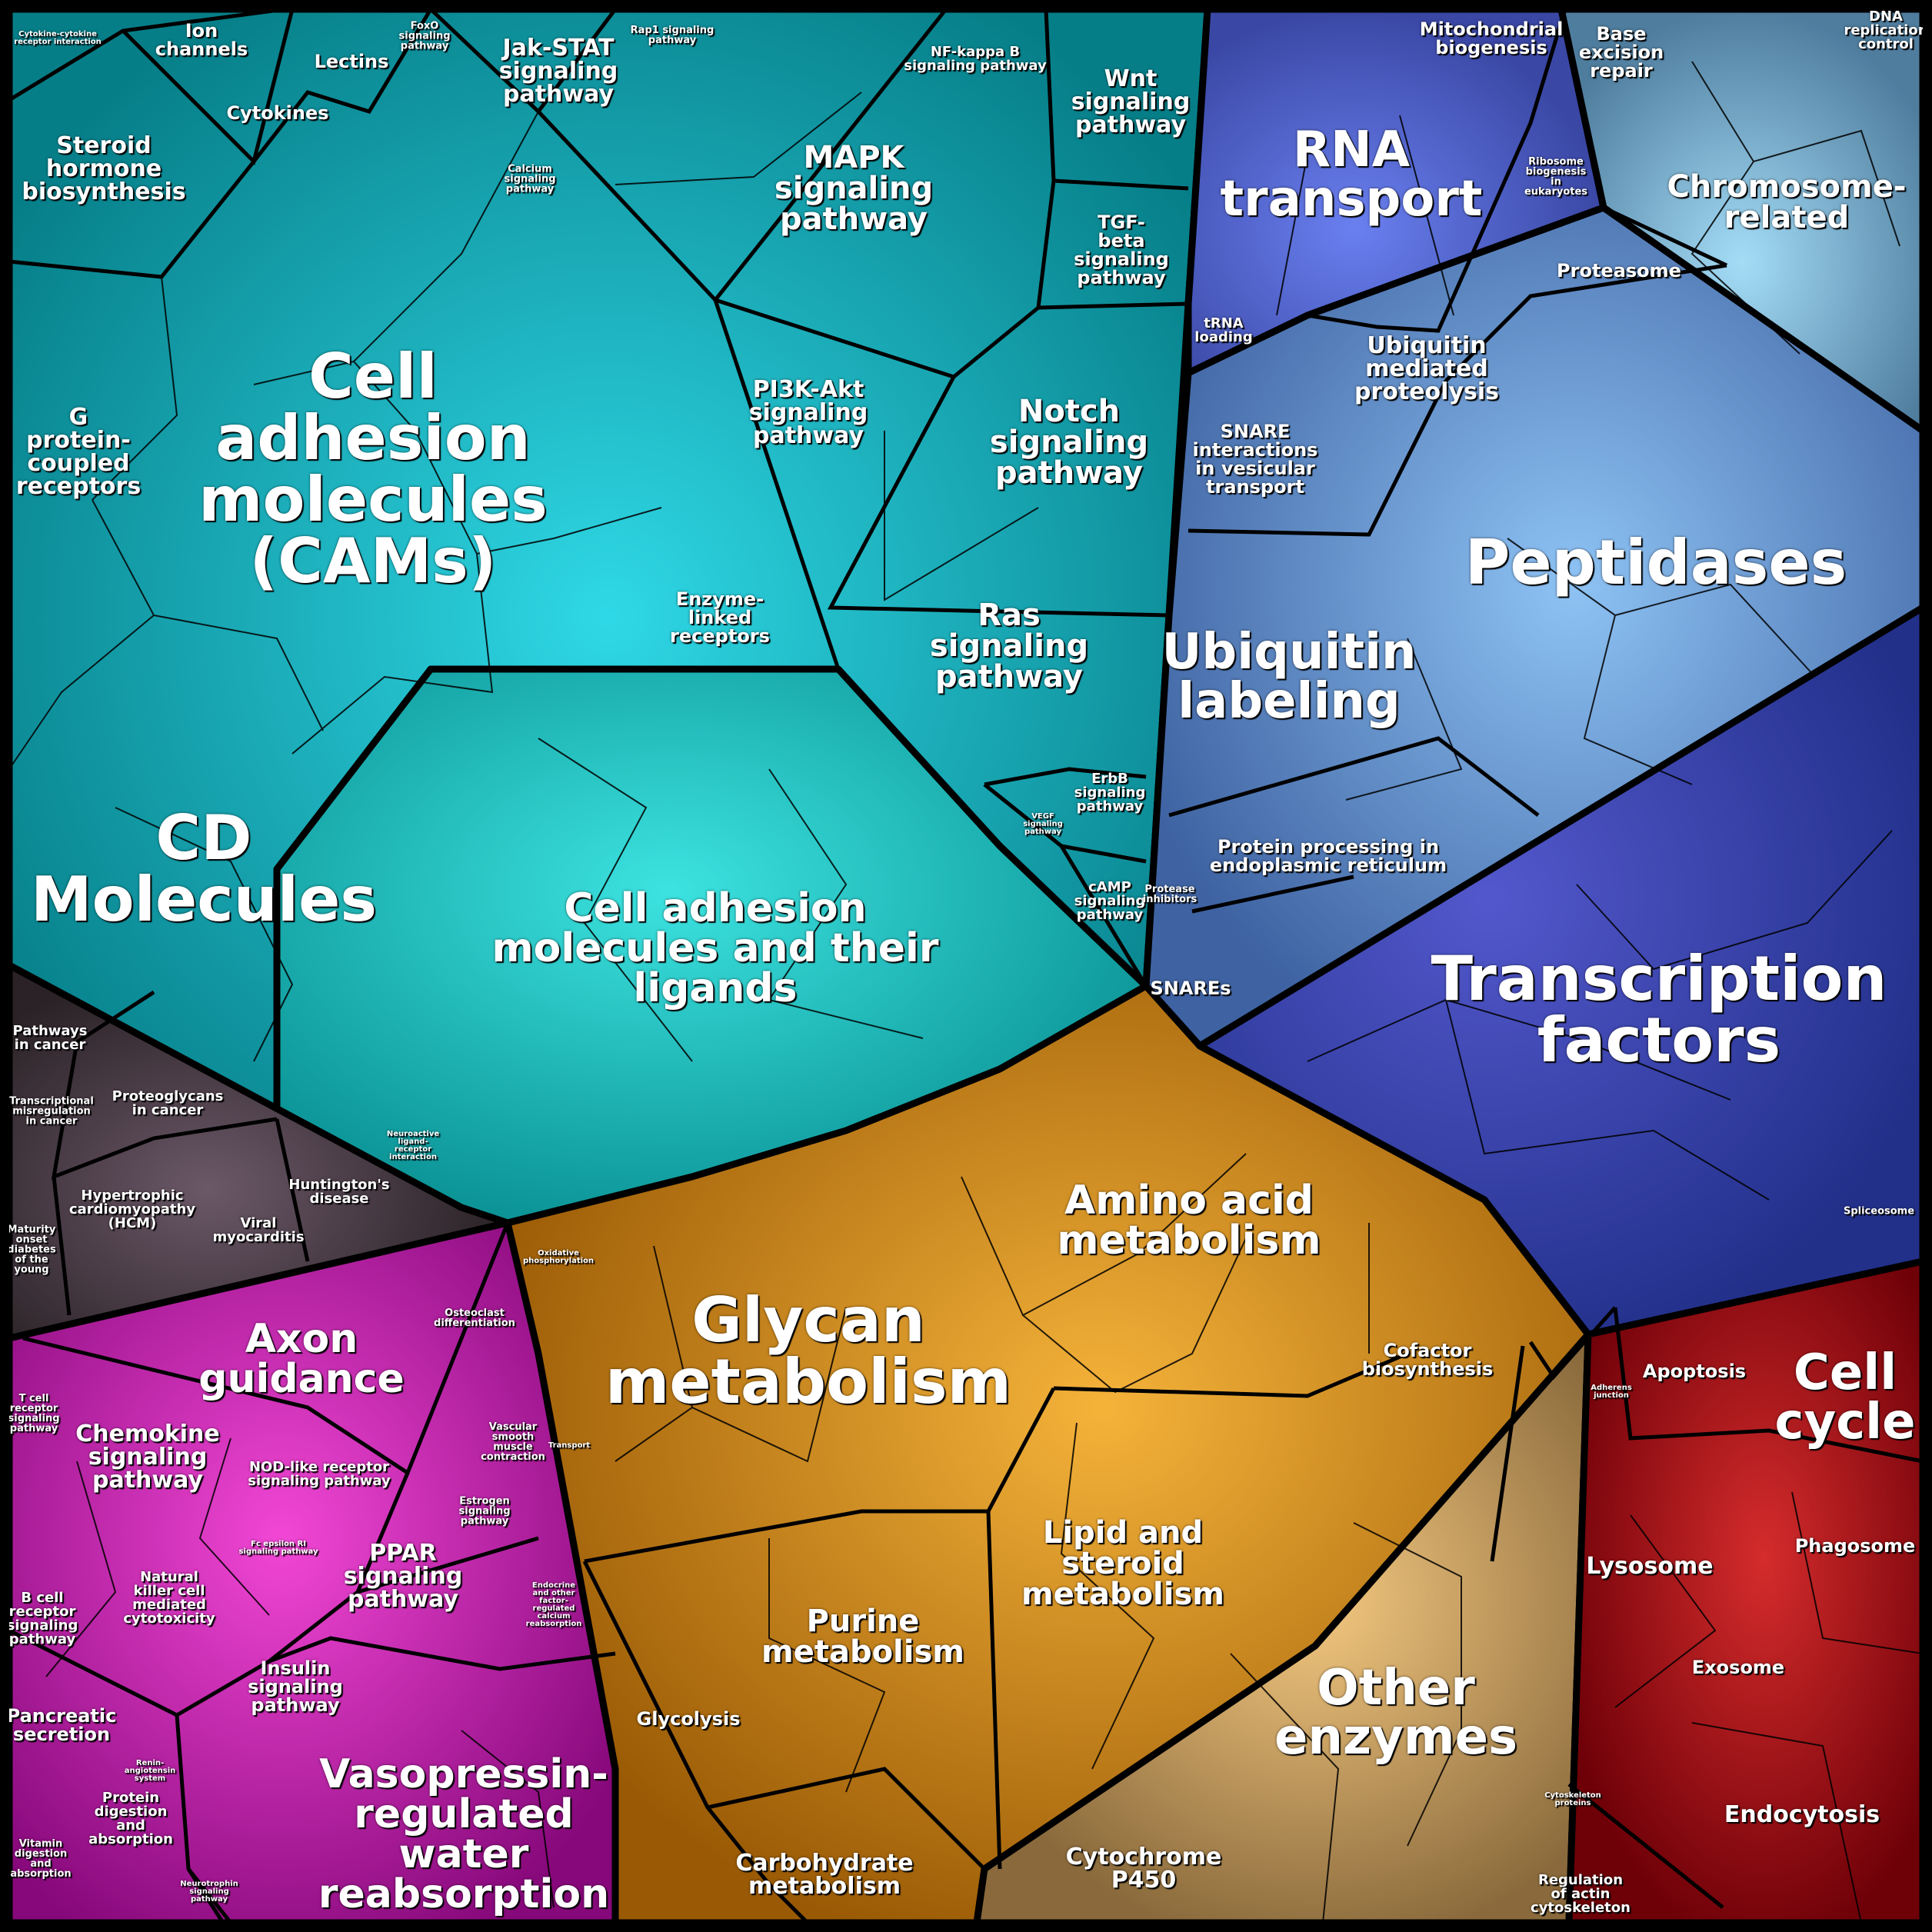 The height and width of the screenshot is (1932, 1932). What do you see at coordinates (132, 1209) in the screenshot?
I see `cell-label-hypertrophic-cardiomyopathy-hcm: Hypertrophic cardiomyopathy (HCM)` at bounding box center [132, 1209].